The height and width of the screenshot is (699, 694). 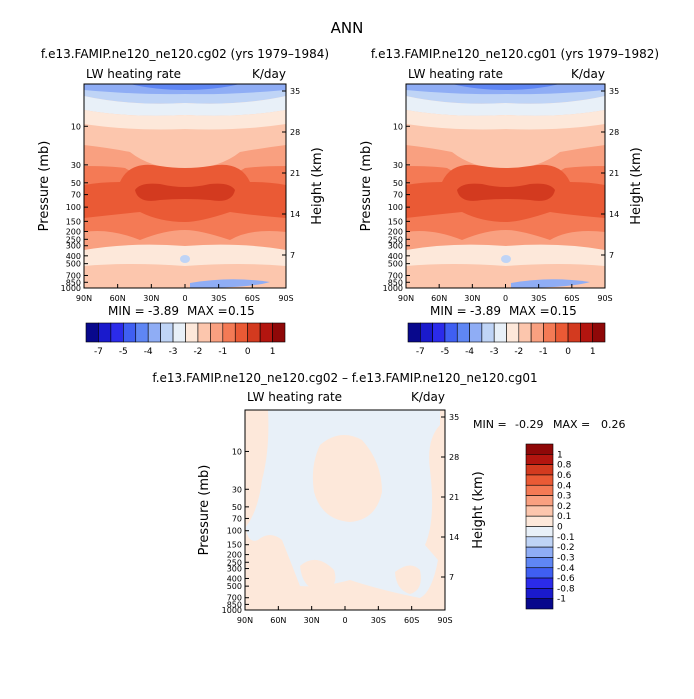 I want to click on panel-c-x-axis: 90N 60N 30N 0 30S 60S 90S, so click(x=345, y=615).